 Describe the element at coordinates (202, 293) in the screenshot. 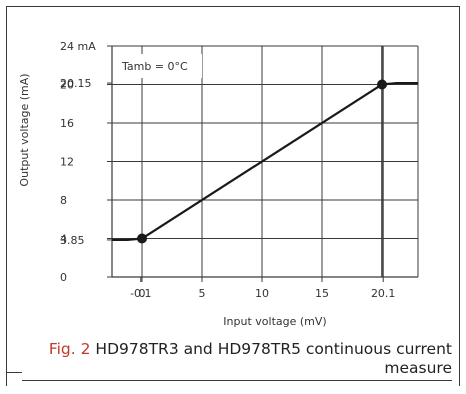

I see `x-tick-label: 5` at that location.